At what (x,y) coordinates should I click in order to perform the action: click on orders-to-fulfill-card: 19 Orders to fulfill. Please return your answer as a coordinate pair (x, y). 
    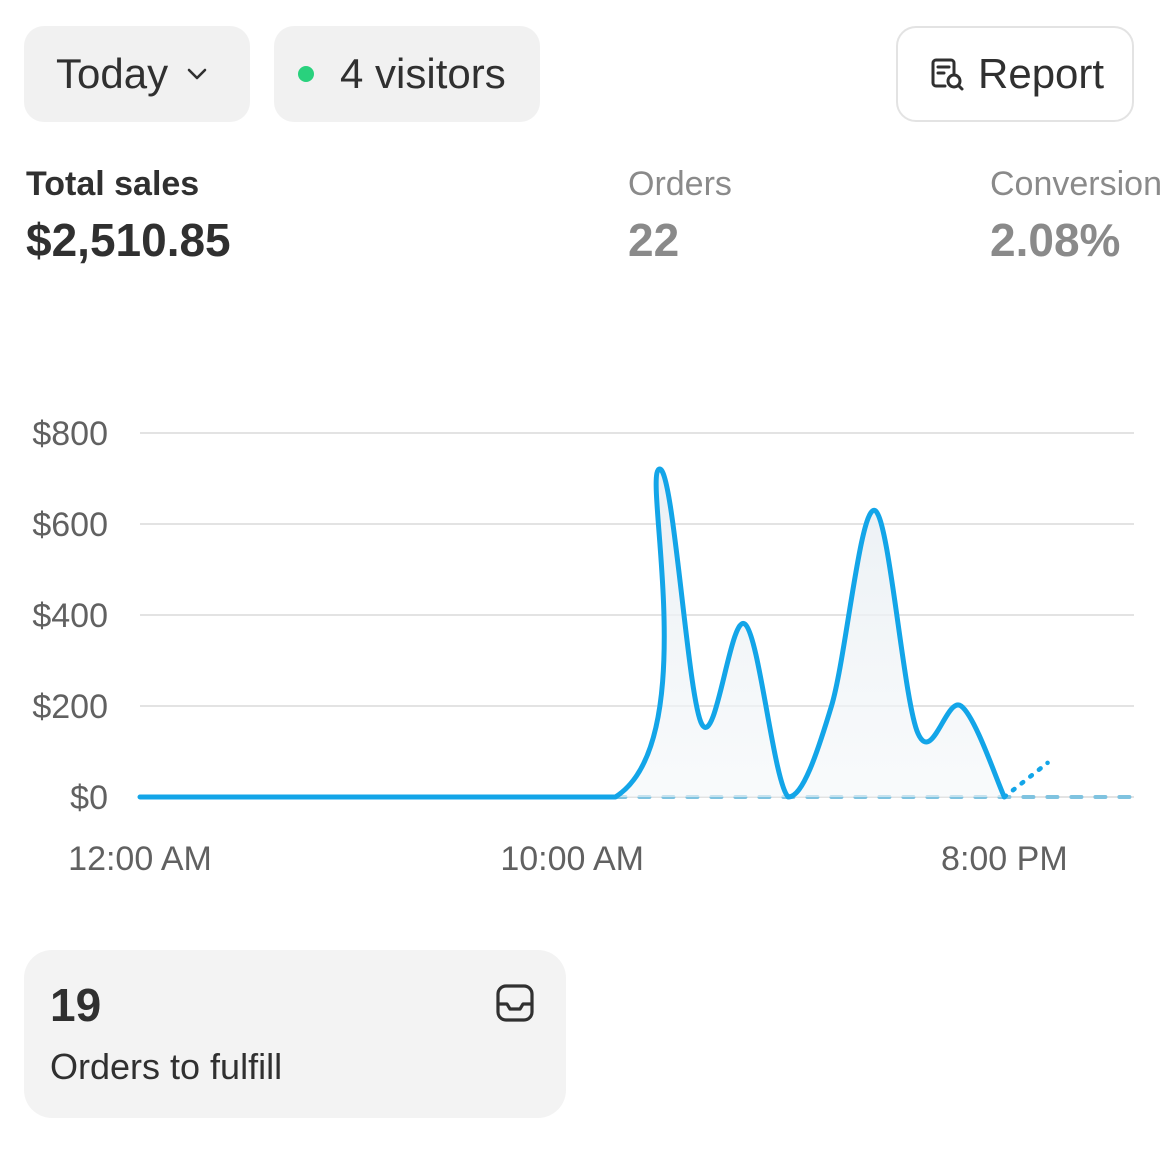
    Looking at the image, I should click on (295, 1034).